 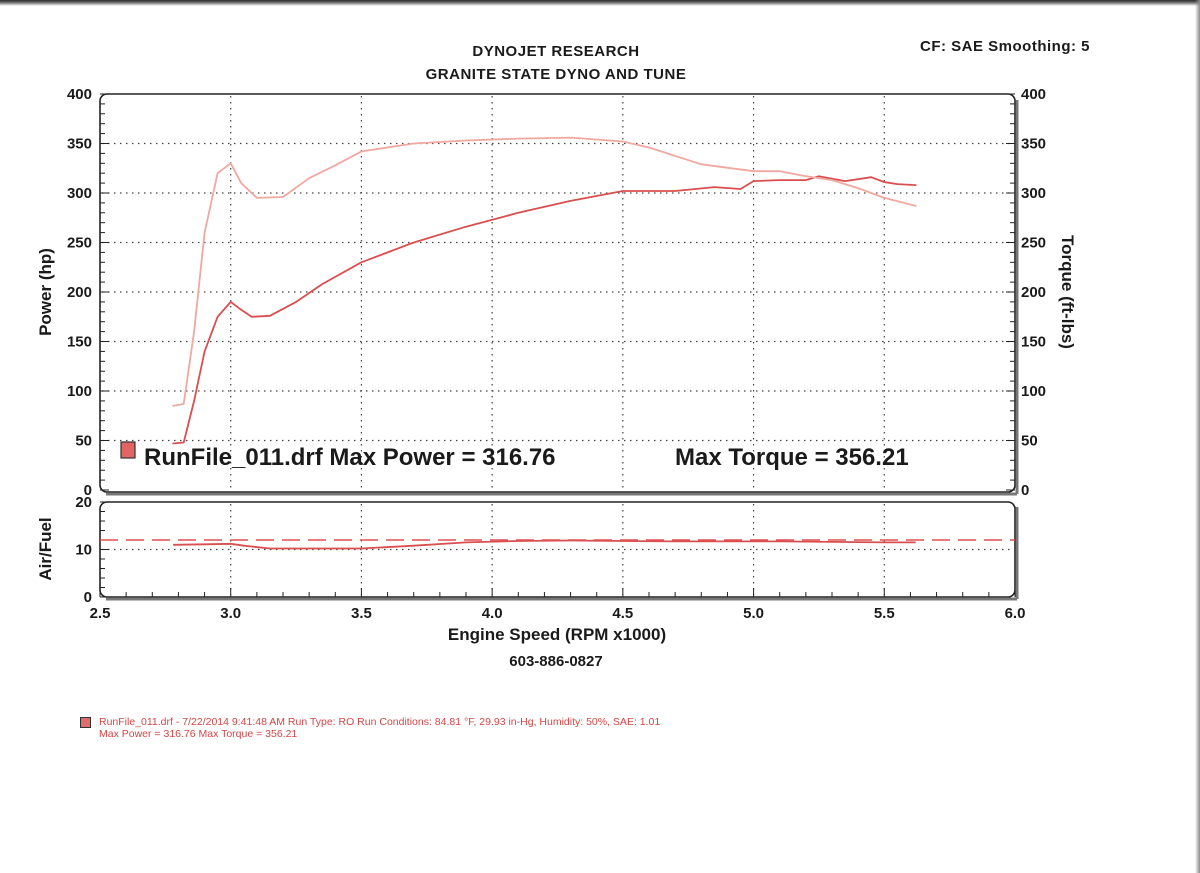 What do you see at coordinates (83, 441) in the screenshot?
I see `power-tick-label: 50` at bounding box center [83, 441].